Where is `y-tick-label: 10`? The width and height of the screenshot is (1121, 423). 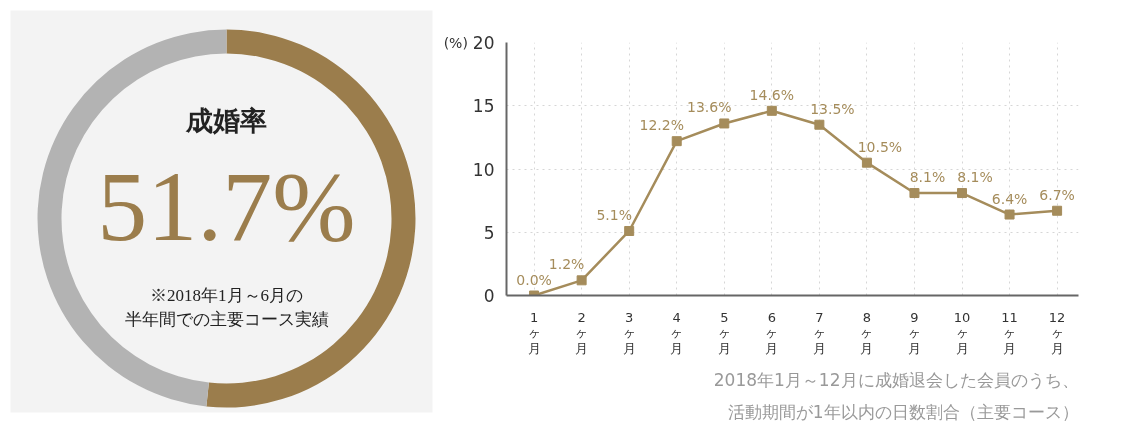 y-tick-label: 10 is located at coordinates (483, 169).